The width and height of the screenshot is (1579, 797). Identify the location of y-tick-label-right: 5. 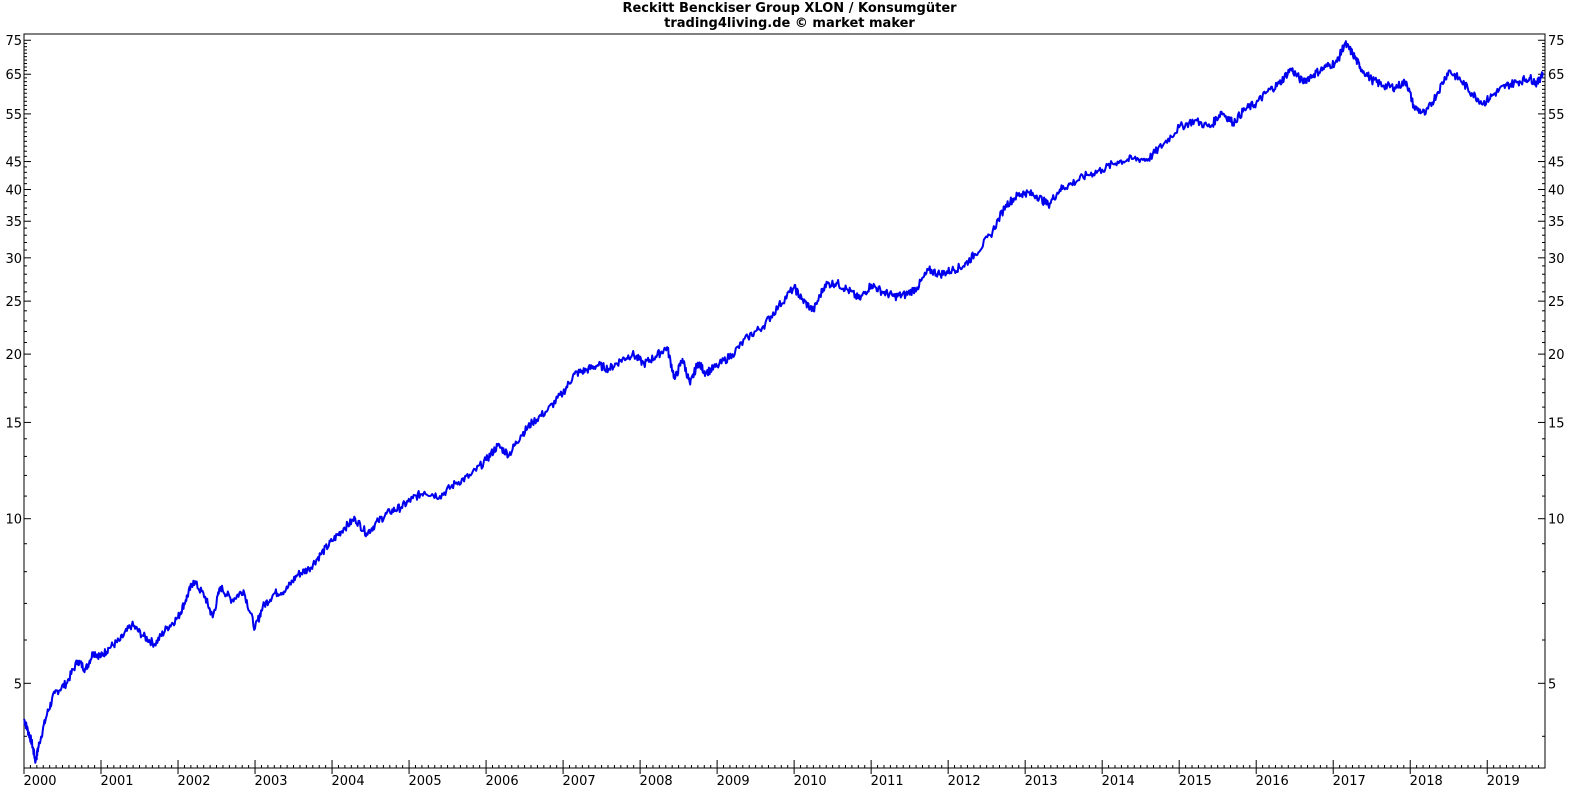
(1552, 684).